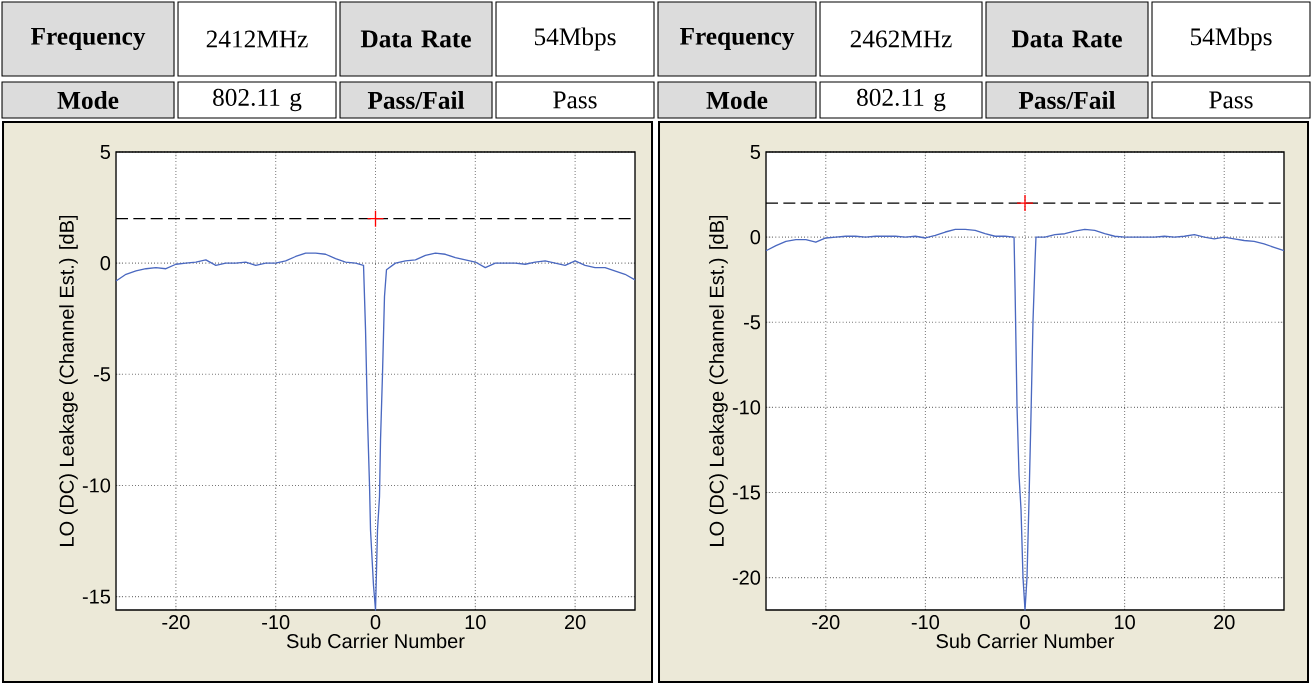  Describe the element at coordinates (901, 39) in the screenshot. I see `text: 2462MHz` at that location.